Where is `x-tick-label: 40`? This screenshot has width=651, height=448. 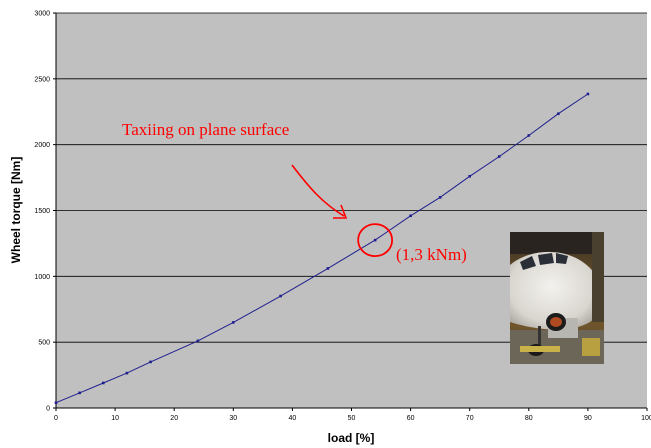 x-tick-label: 40 is located at coordinates (293, 418).